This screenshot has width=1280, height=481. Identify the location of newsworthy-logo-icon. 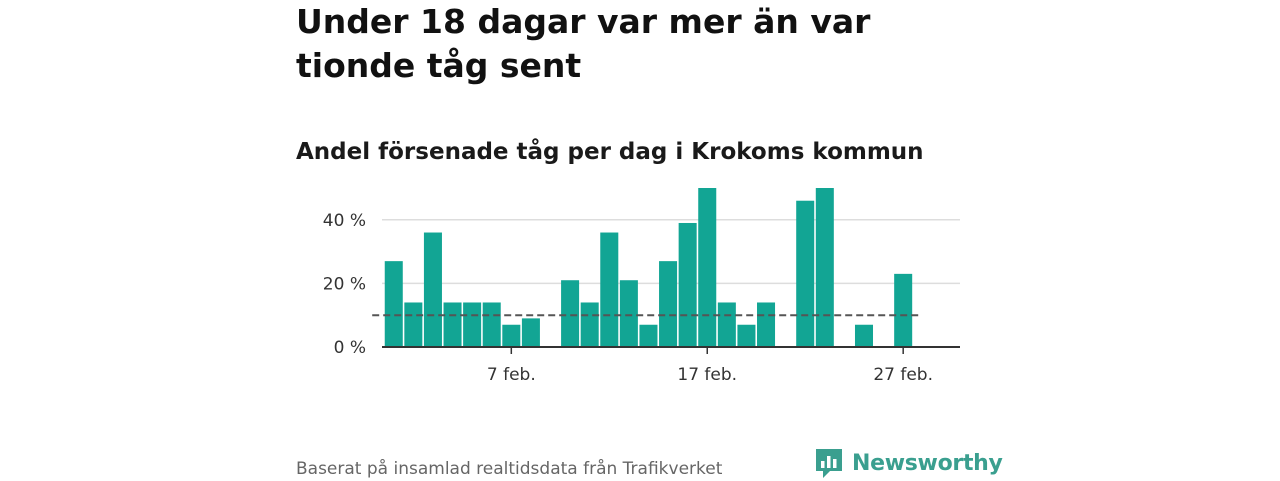
(829, 463).